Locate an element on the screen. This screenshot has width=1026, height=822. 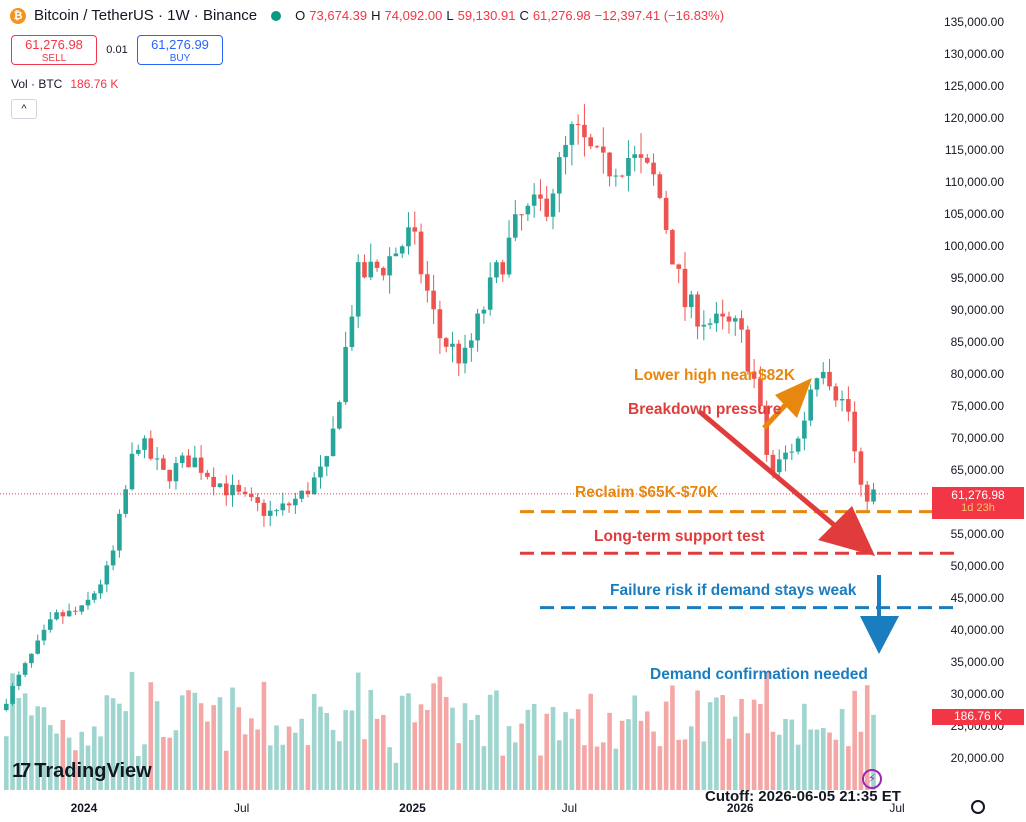
annotation-breakdown: Breakdown pressure is located at coordinates (705, 409).